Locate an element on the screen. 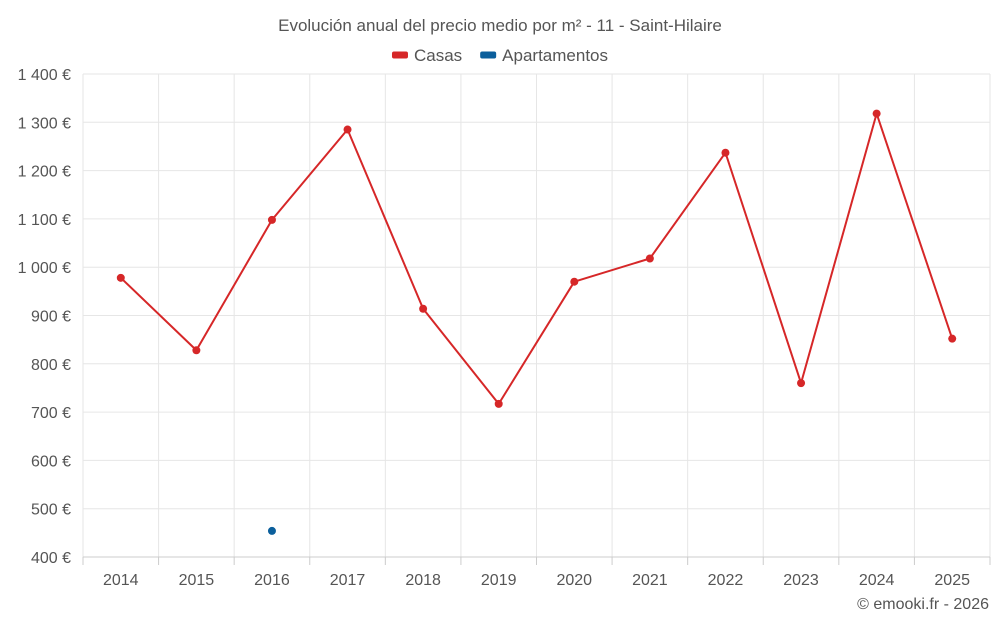 This screenshot has height=625, width=1000. legend-item-casas: Casas is located at coordinates (426, 55).